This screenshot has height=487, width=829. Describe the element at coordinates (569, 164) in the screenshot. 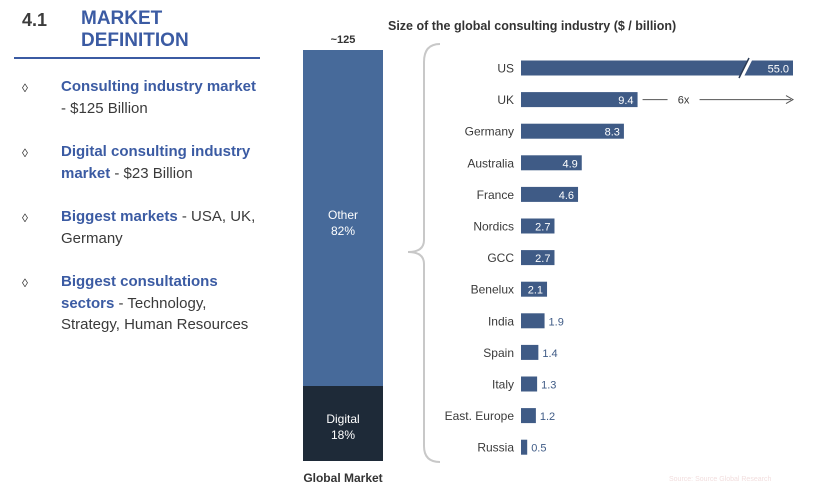

I see `value-label: 4.9` at that location.